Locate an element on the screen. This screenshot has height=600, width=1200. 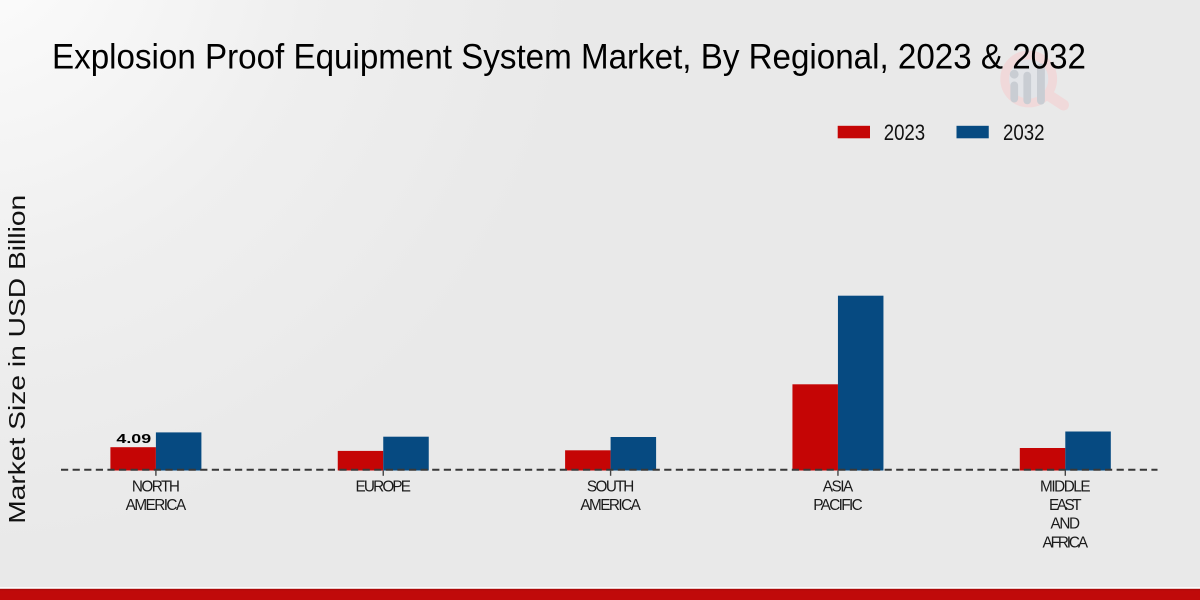
svg-text: PACIFIC is located at coordinates (838, 505).